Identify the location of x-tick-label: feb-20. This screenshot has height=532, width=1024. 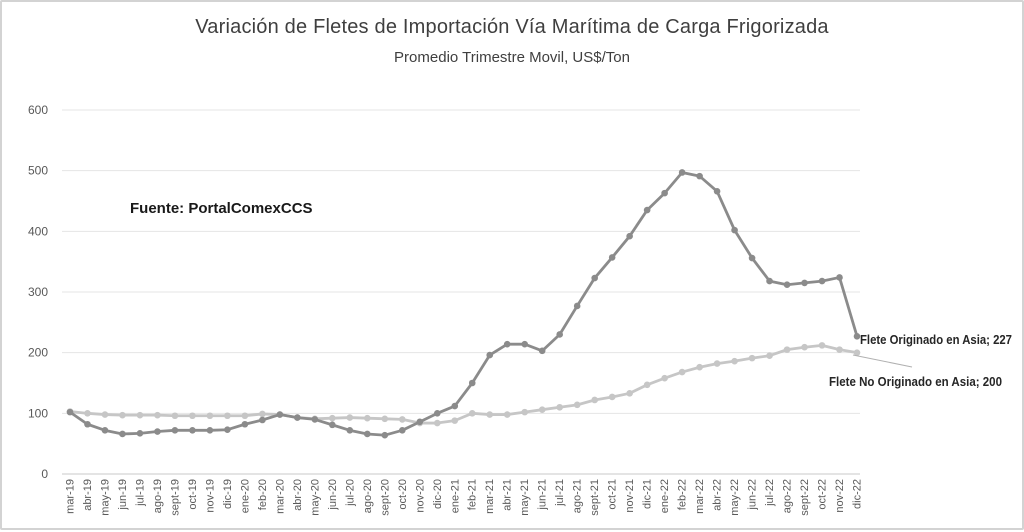
(263, 494).